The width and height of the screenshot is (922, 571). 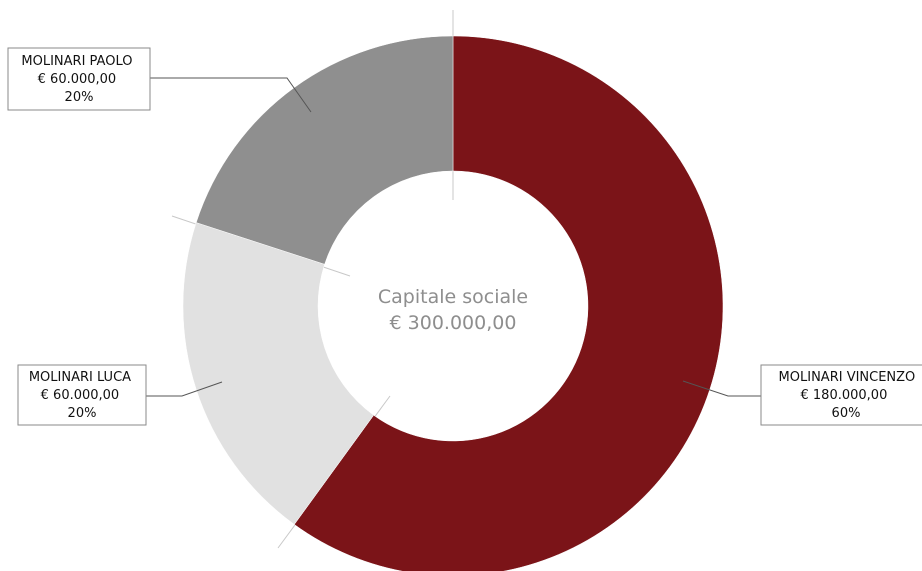 I want to click on donut-slice-paolo, so click(x=324, y=150).